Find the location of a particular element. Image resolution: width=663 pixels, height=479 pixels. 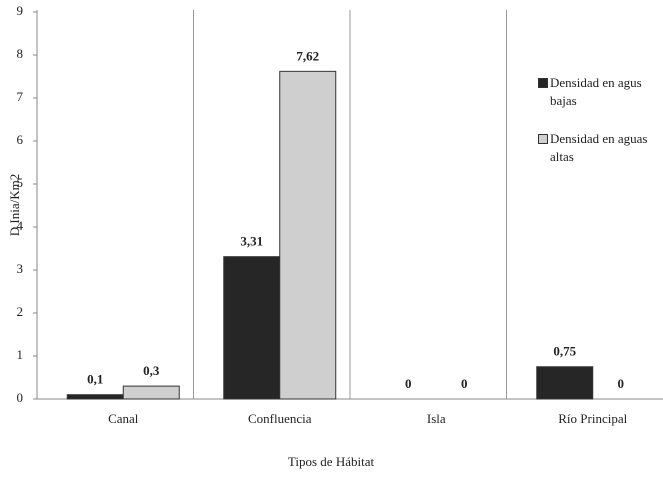

y-tick-label: 8 is located at coordinates (20, 53).